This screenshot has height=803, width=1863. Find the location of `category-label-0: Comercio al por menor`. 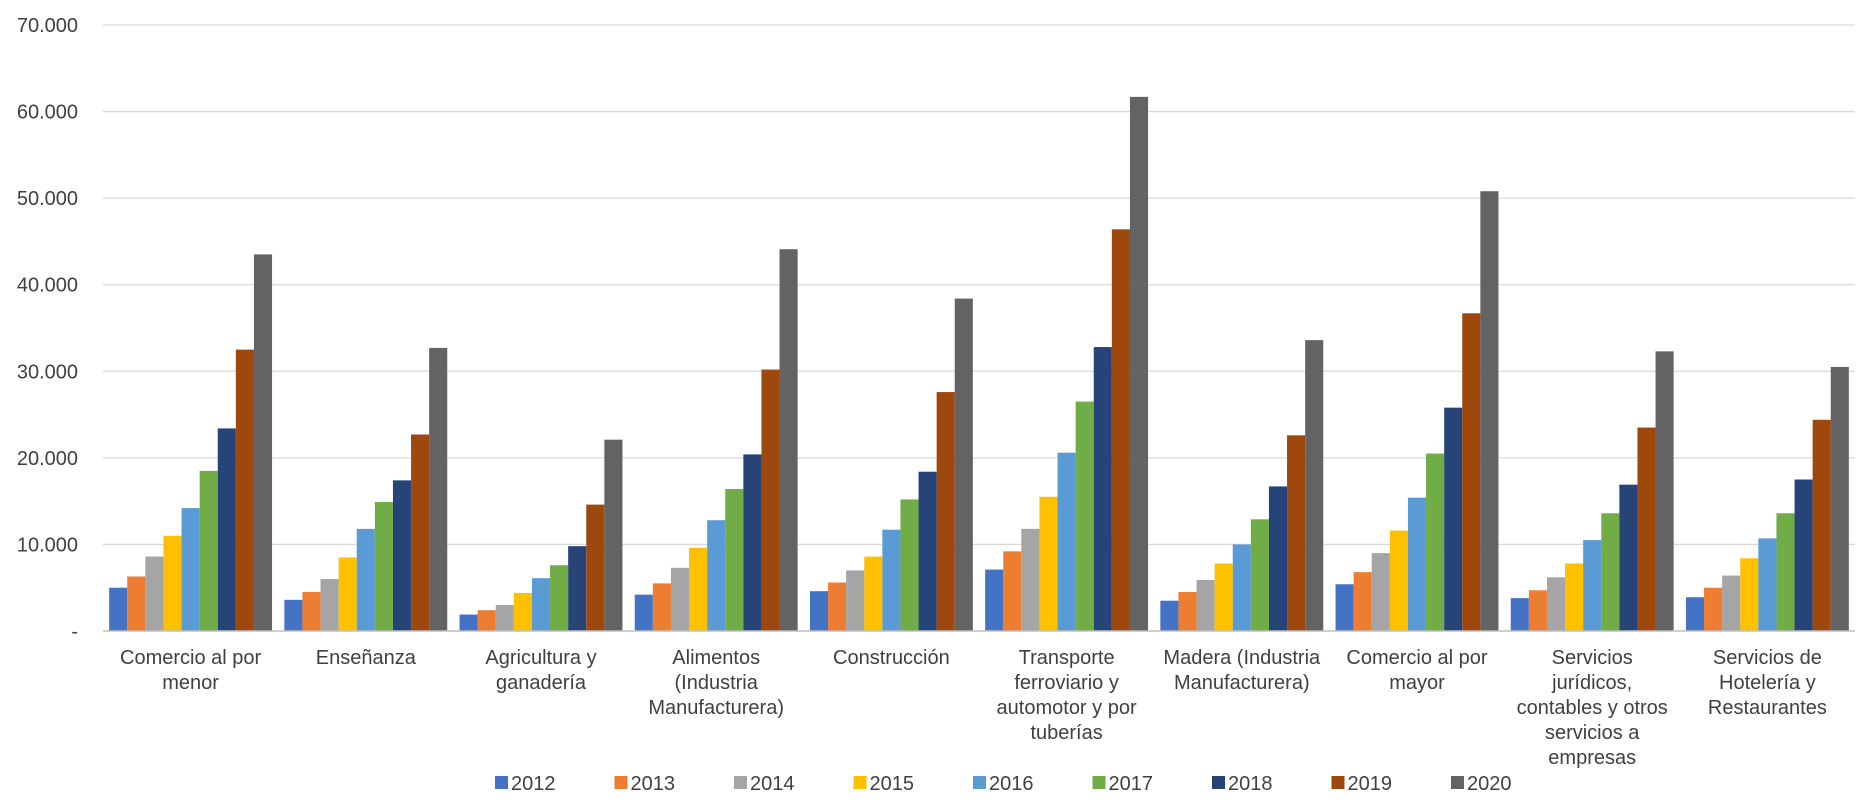

category-label-0: Comercio al por menor is located at coordinates (191, 670).